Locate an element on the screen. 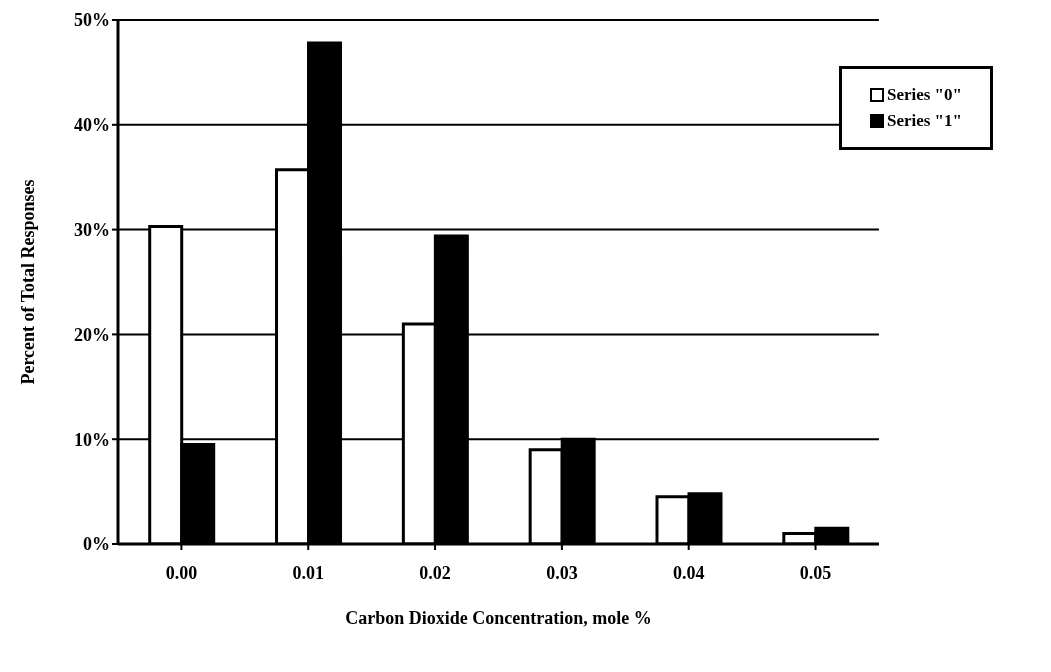 The image size is (1051, 672). y-tick-label: 40% is located at coordinates (92, 125).